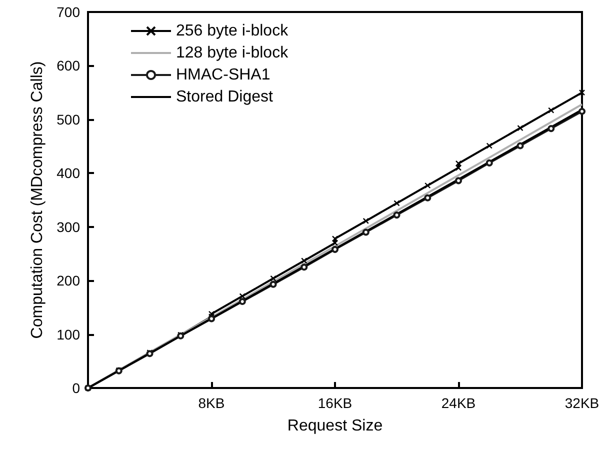 The height and width of the screenshot is (452, 606). I want to click on y-tick-label: 500, so click(68, 119).